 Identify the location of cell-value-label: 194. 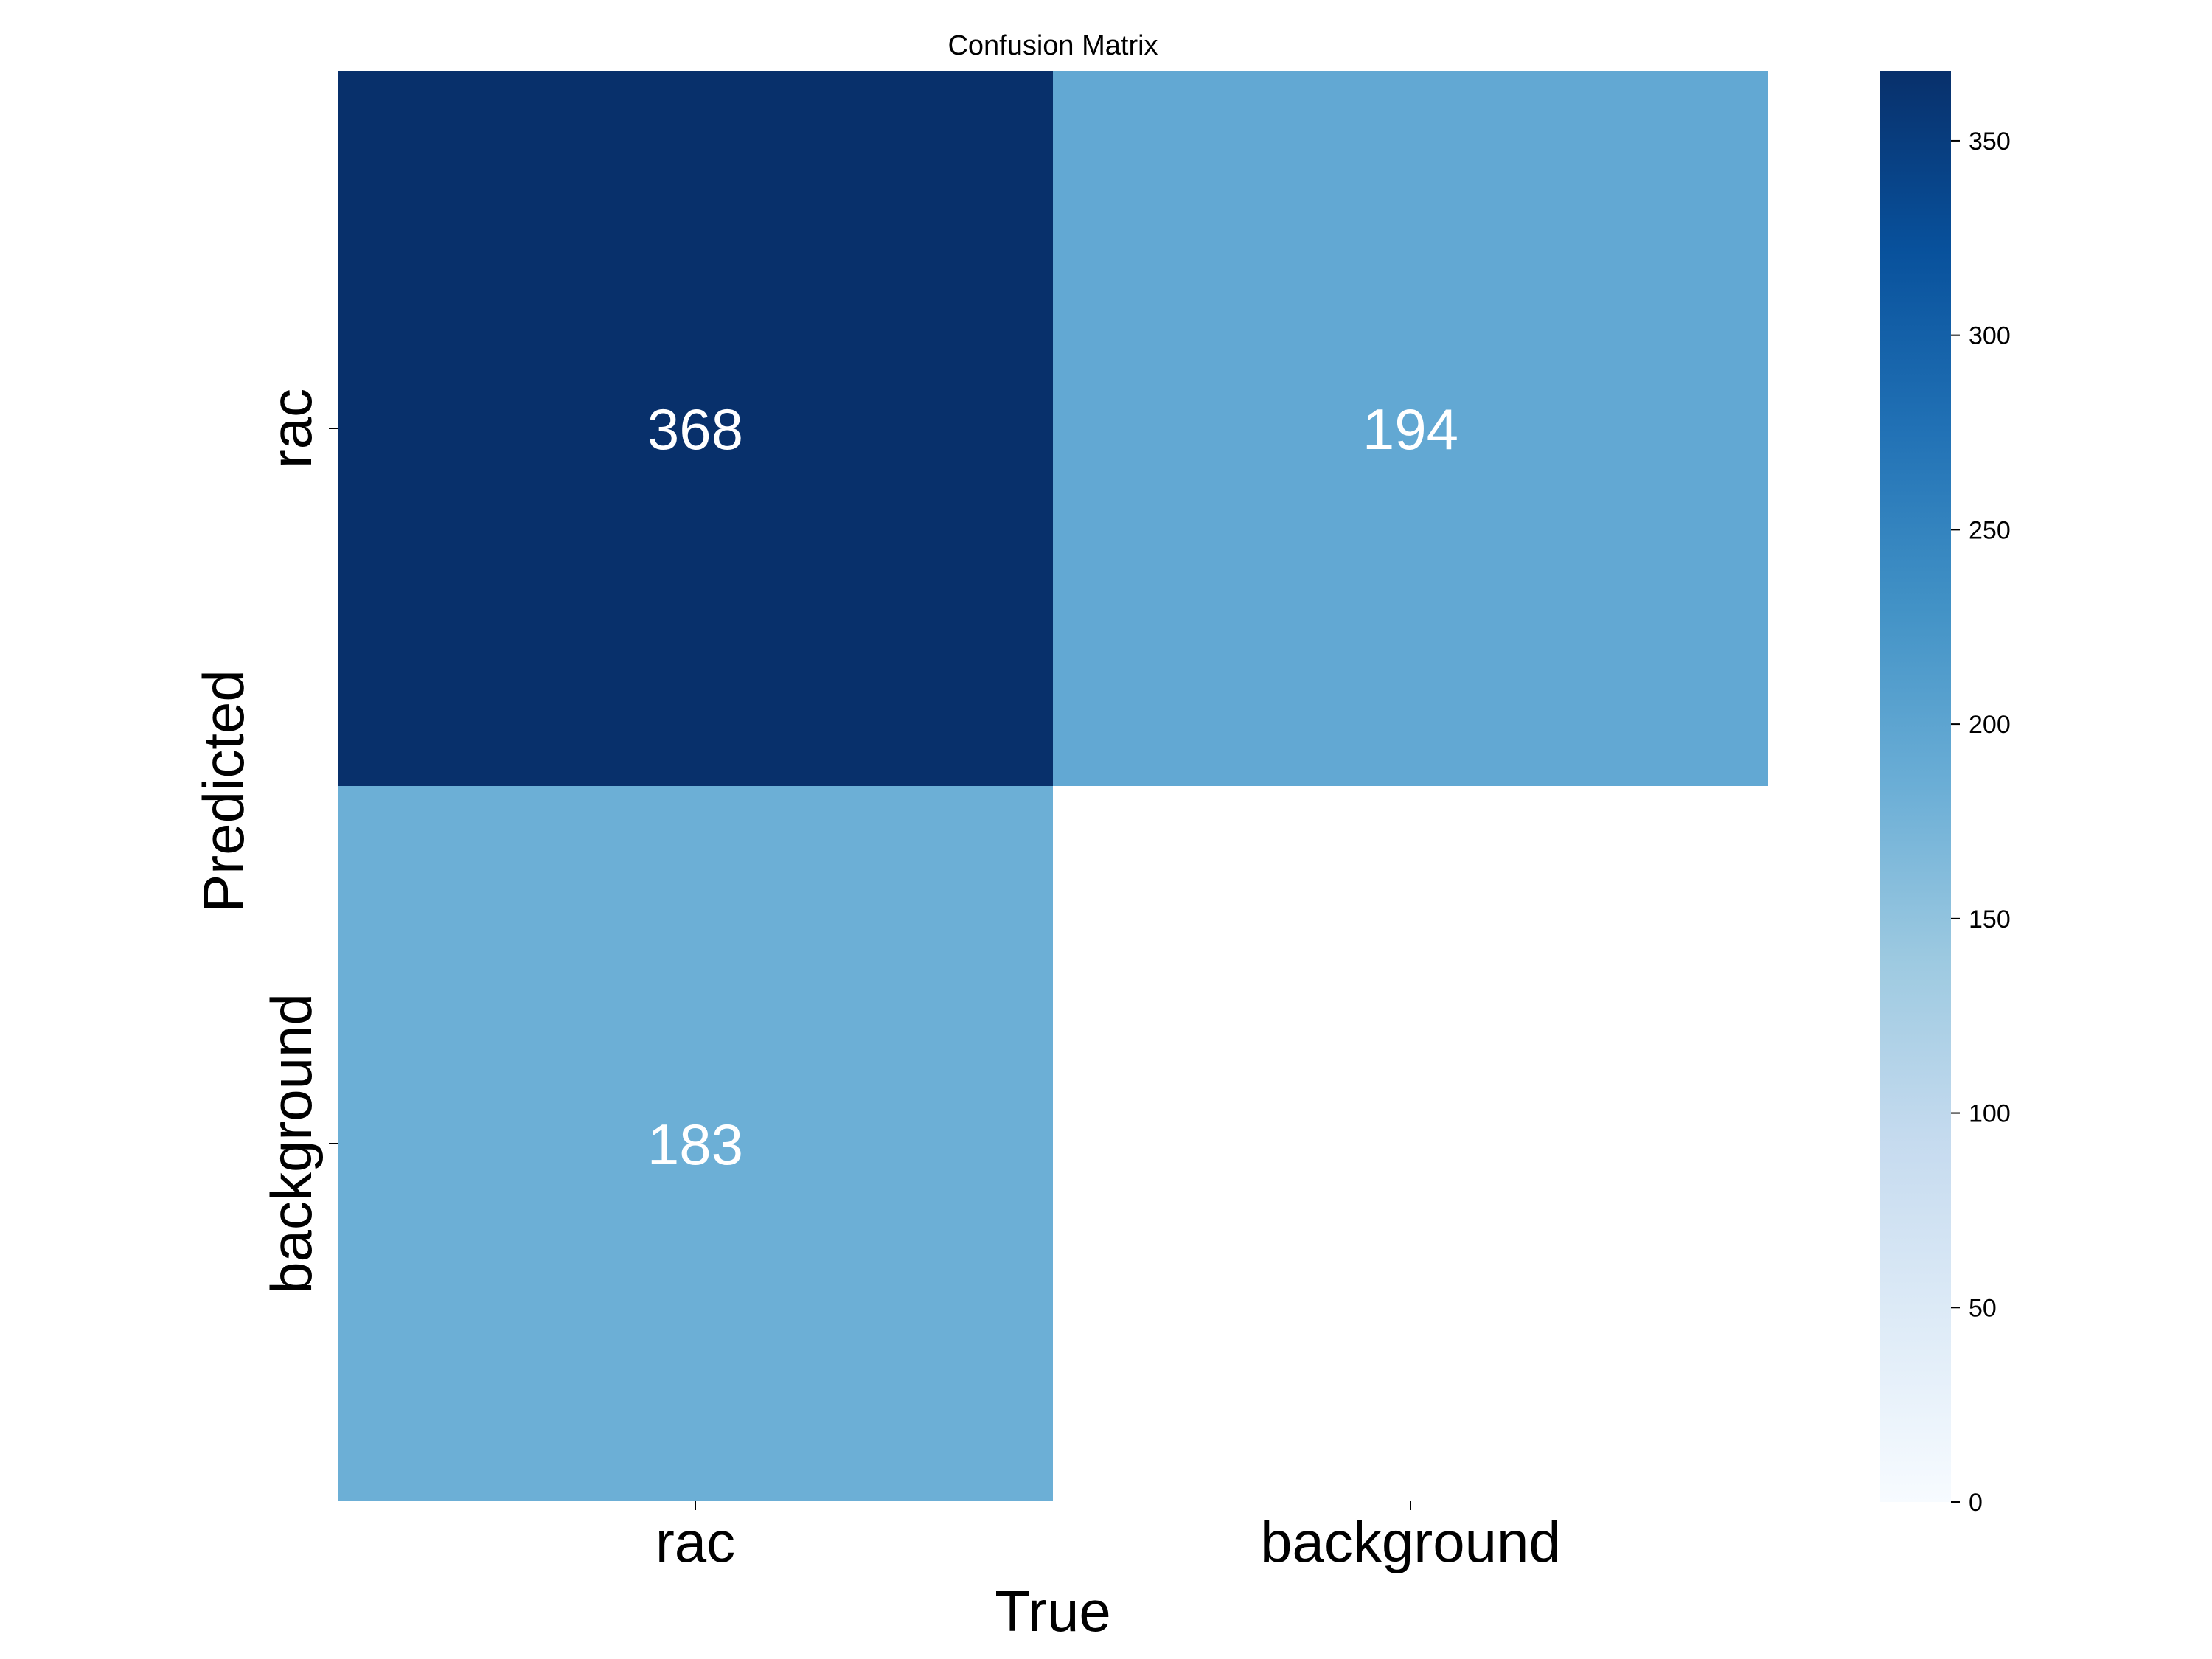
(1410, 429).